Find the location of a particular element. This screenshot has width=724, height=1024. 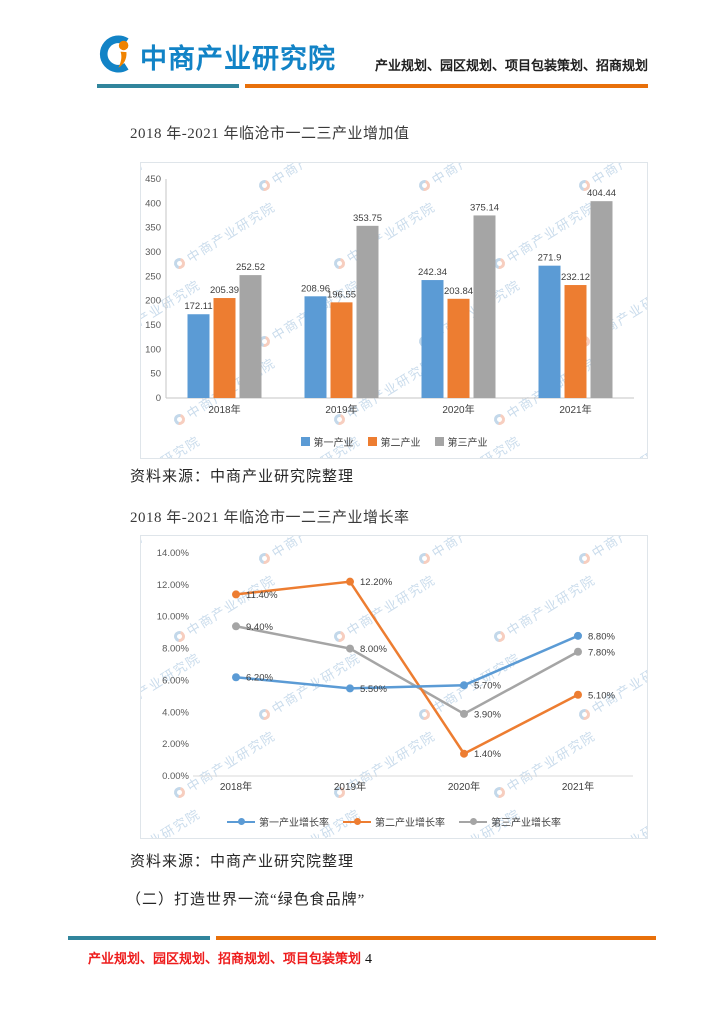

legend-item: 第一产业增长率 is located at coordinates (278, 821).